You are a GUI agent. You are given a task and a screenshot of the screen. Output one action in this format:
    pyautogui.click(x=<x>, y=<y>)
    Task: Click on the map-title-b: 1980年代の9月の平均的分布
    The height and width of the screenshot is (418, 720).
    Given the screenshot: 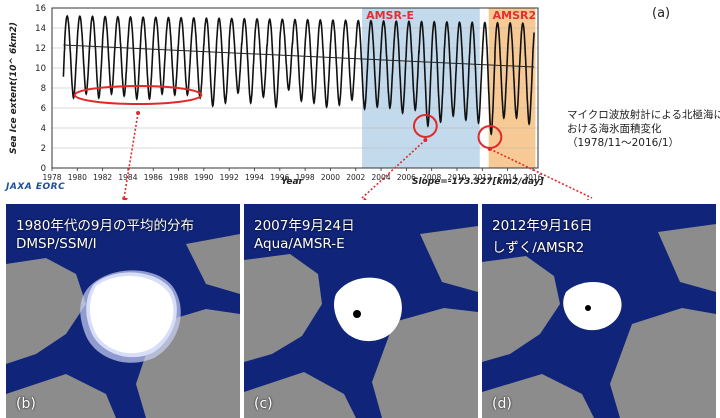 What is the action you would take?
    pyautogui.click(x=105, y=226)
    